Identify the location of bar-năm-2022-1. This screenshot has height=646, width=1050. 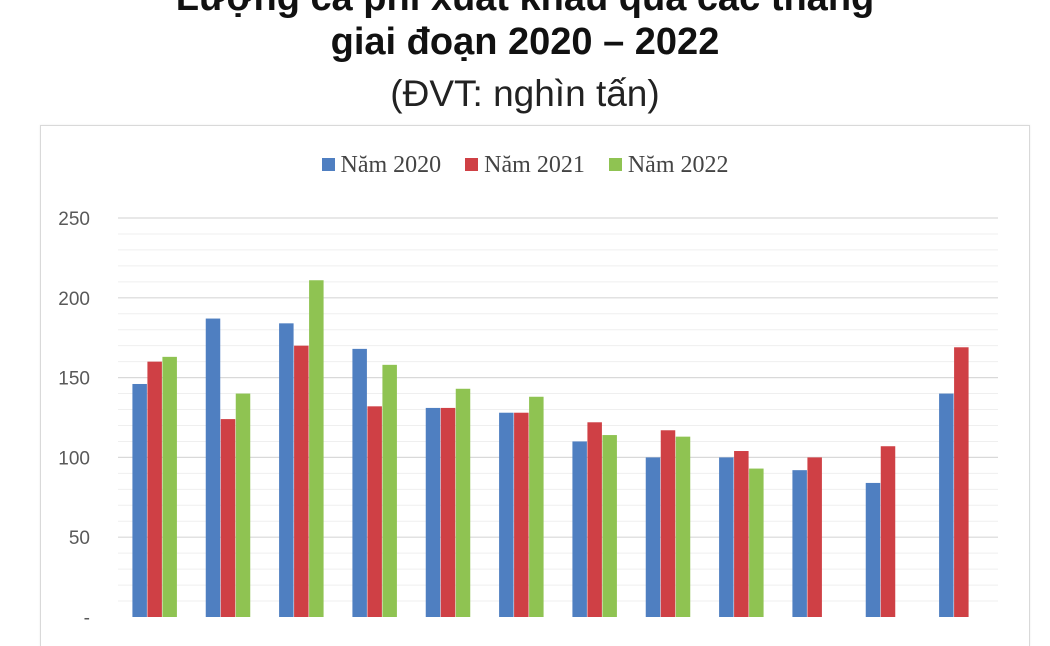
(169, 486).